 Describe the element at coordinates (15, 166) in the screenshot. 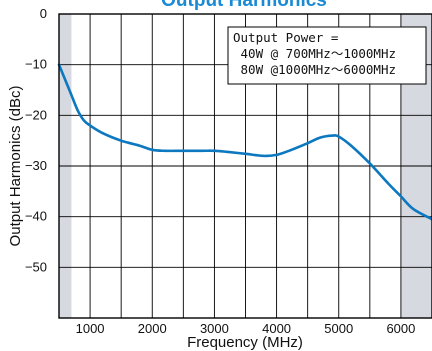

I see `y-axis-label: Output Harmonics (dBc)` at that location.